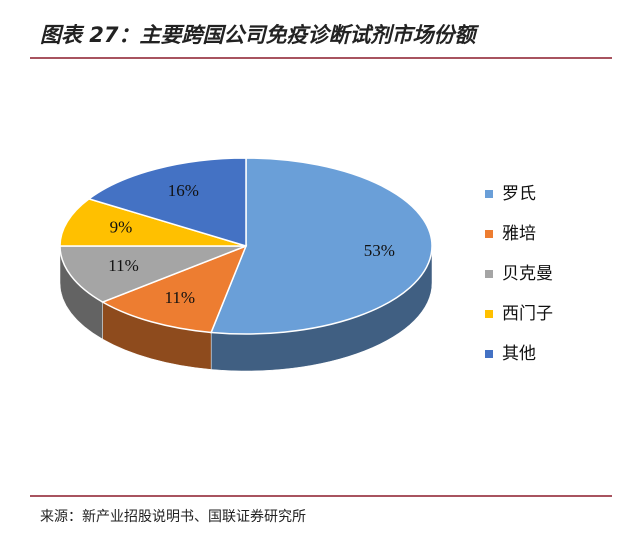 This screenshot has height=547, width=640. Describe the element at coordinates (527, 314) in the screenshot. I see `legend-label: 西门子` at that location.